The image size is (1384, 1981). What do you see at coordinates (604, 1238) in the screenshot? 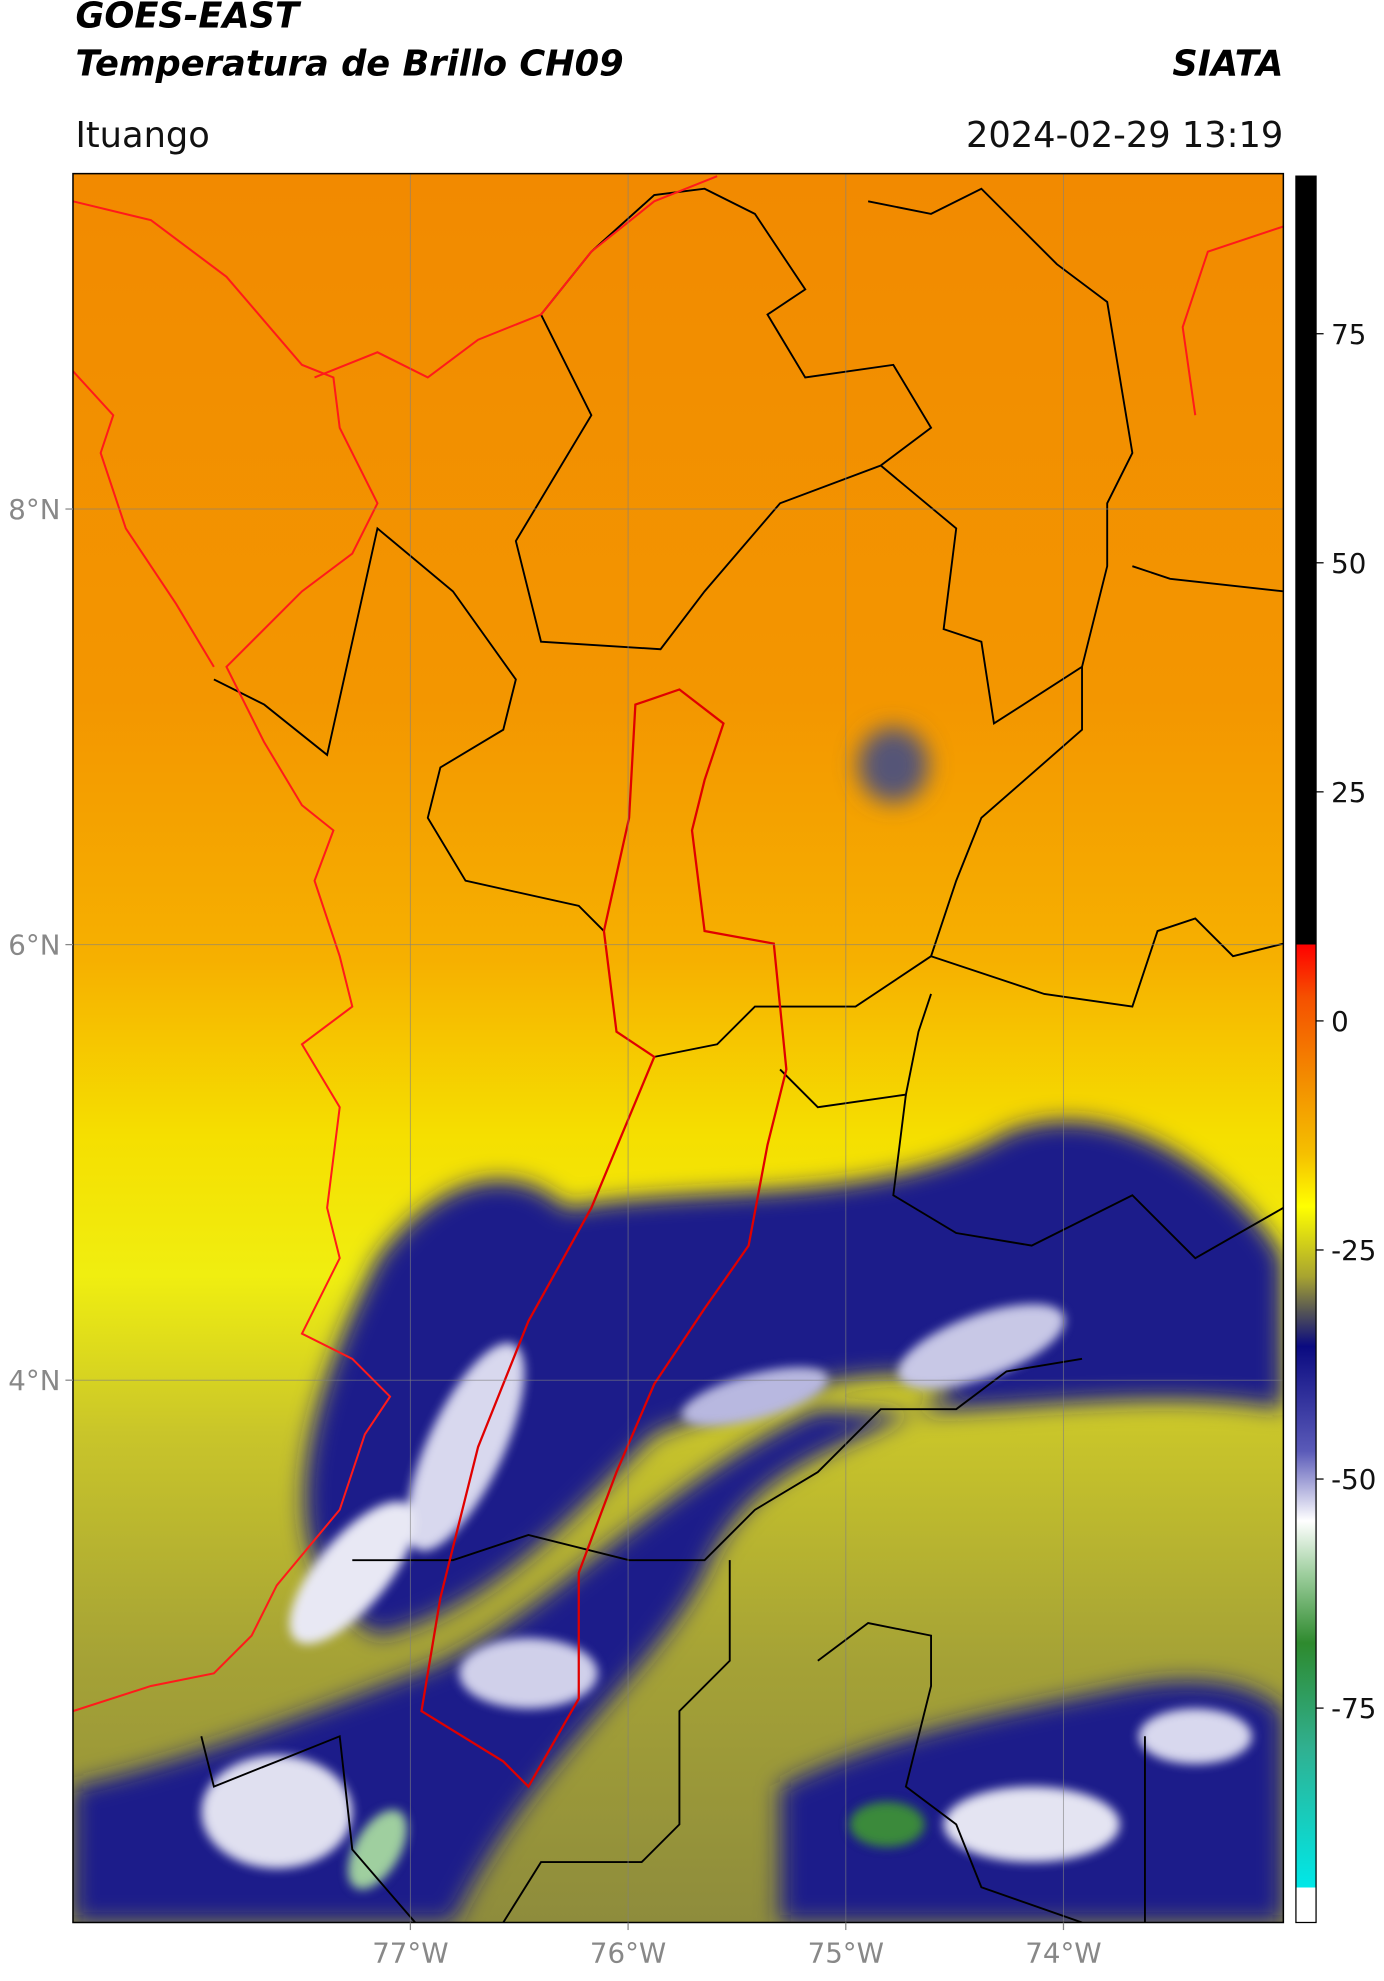
I see `ituango-basin` at bounding box center [604, 1238].